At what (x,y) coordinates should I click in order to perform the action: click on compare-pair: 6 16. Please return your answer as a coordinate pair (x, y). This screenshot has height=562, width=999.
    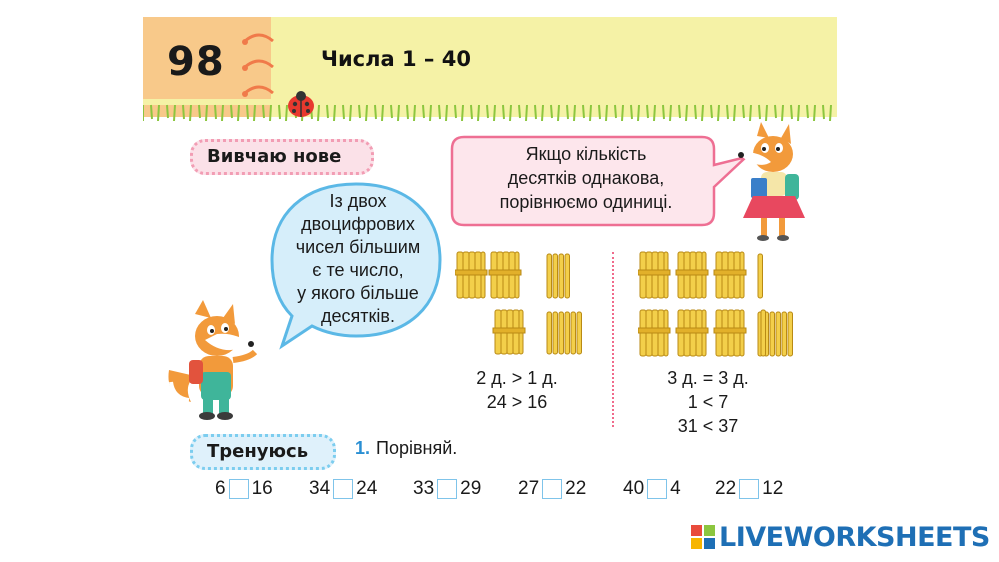
    Looking at the image, I should click on (244, 489).